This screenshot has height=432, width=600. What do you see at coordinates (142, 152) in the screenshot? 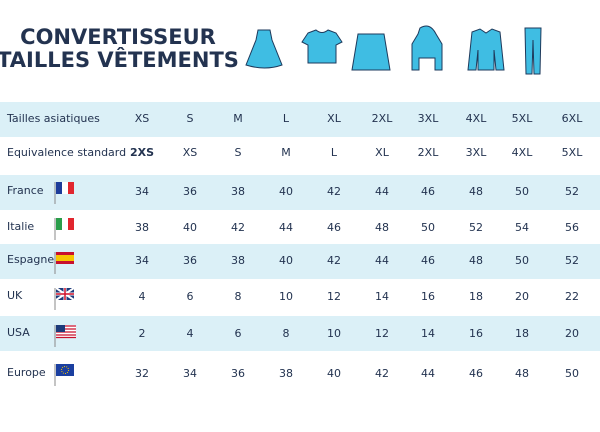
I see `cell: 2XS` at bounding box center [142, 152].